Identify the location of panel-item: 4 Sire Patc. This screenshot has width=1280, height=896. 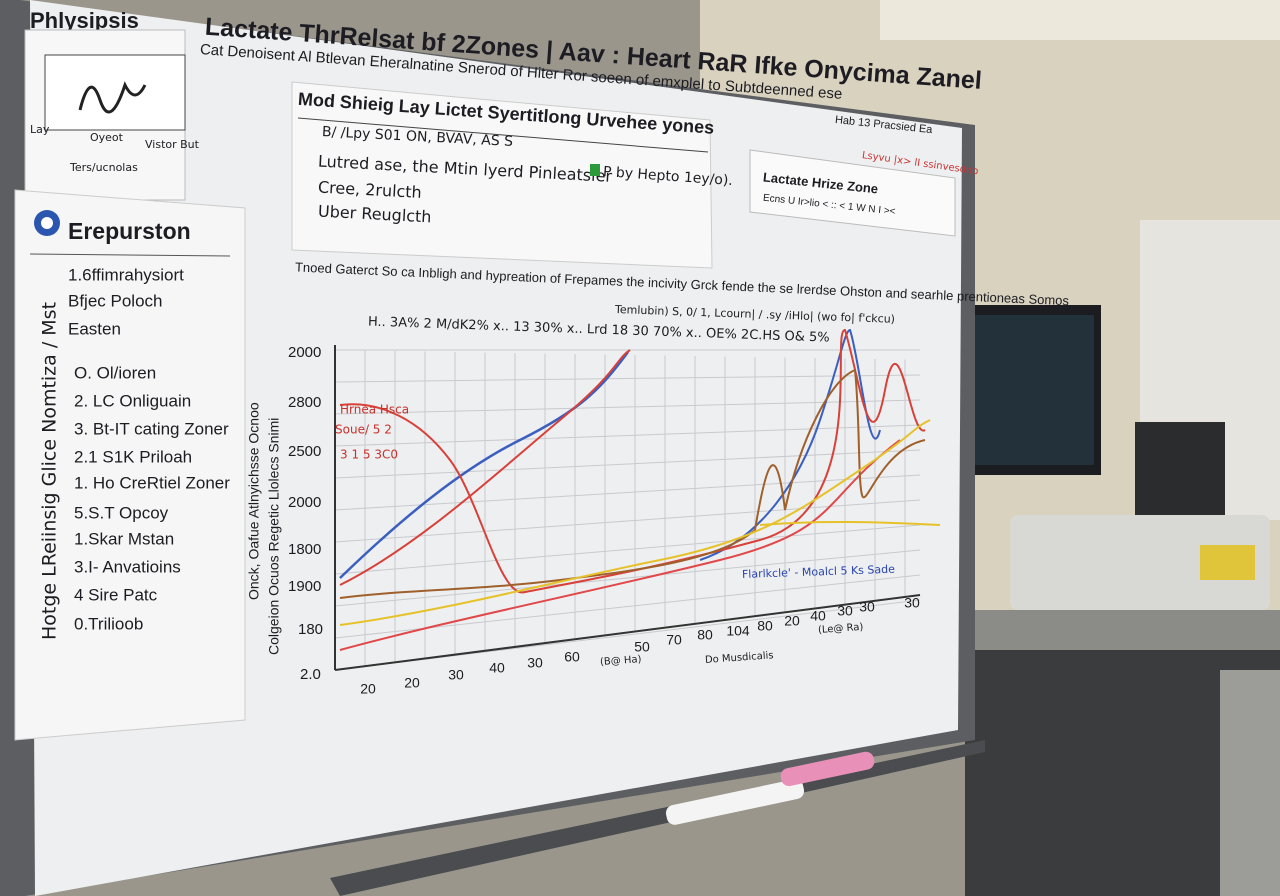
(116, 594).